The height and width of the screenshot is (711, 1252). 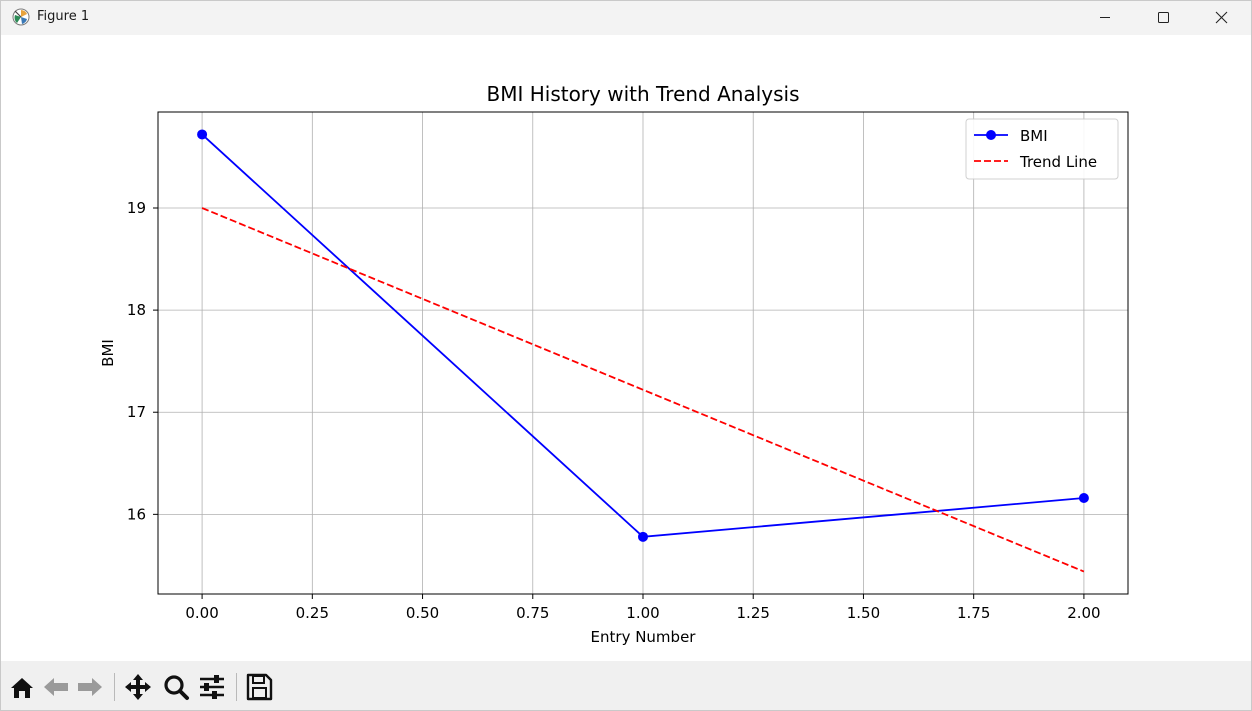 I want to click on y-tick-label: 16, so click(x=136, y=514).